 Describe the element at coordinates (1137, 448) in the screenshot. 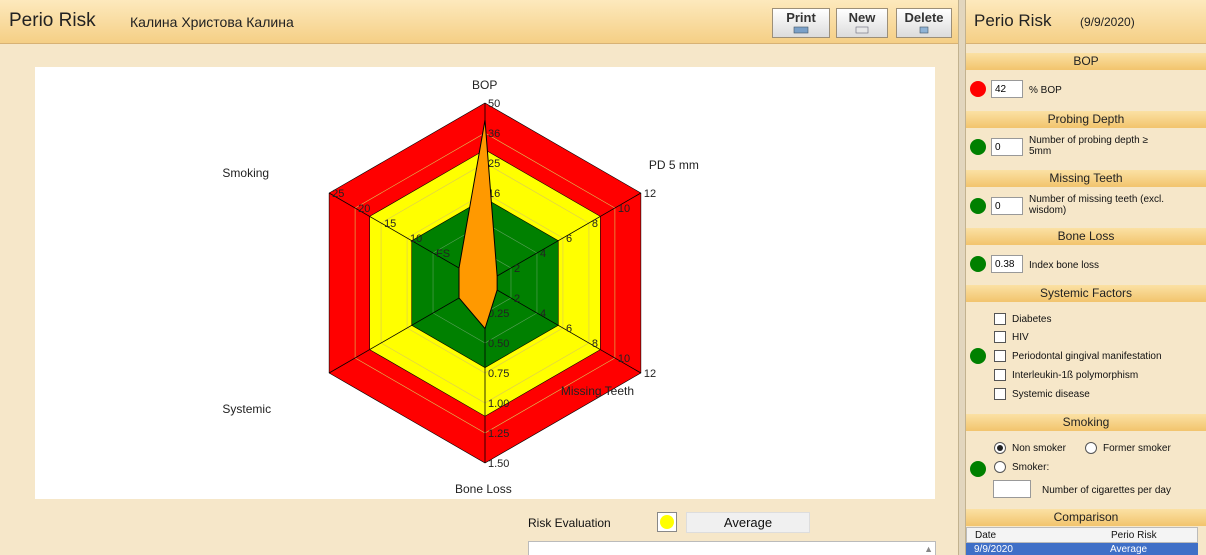

I see `former-smoker-label: Former smoker` at that location.